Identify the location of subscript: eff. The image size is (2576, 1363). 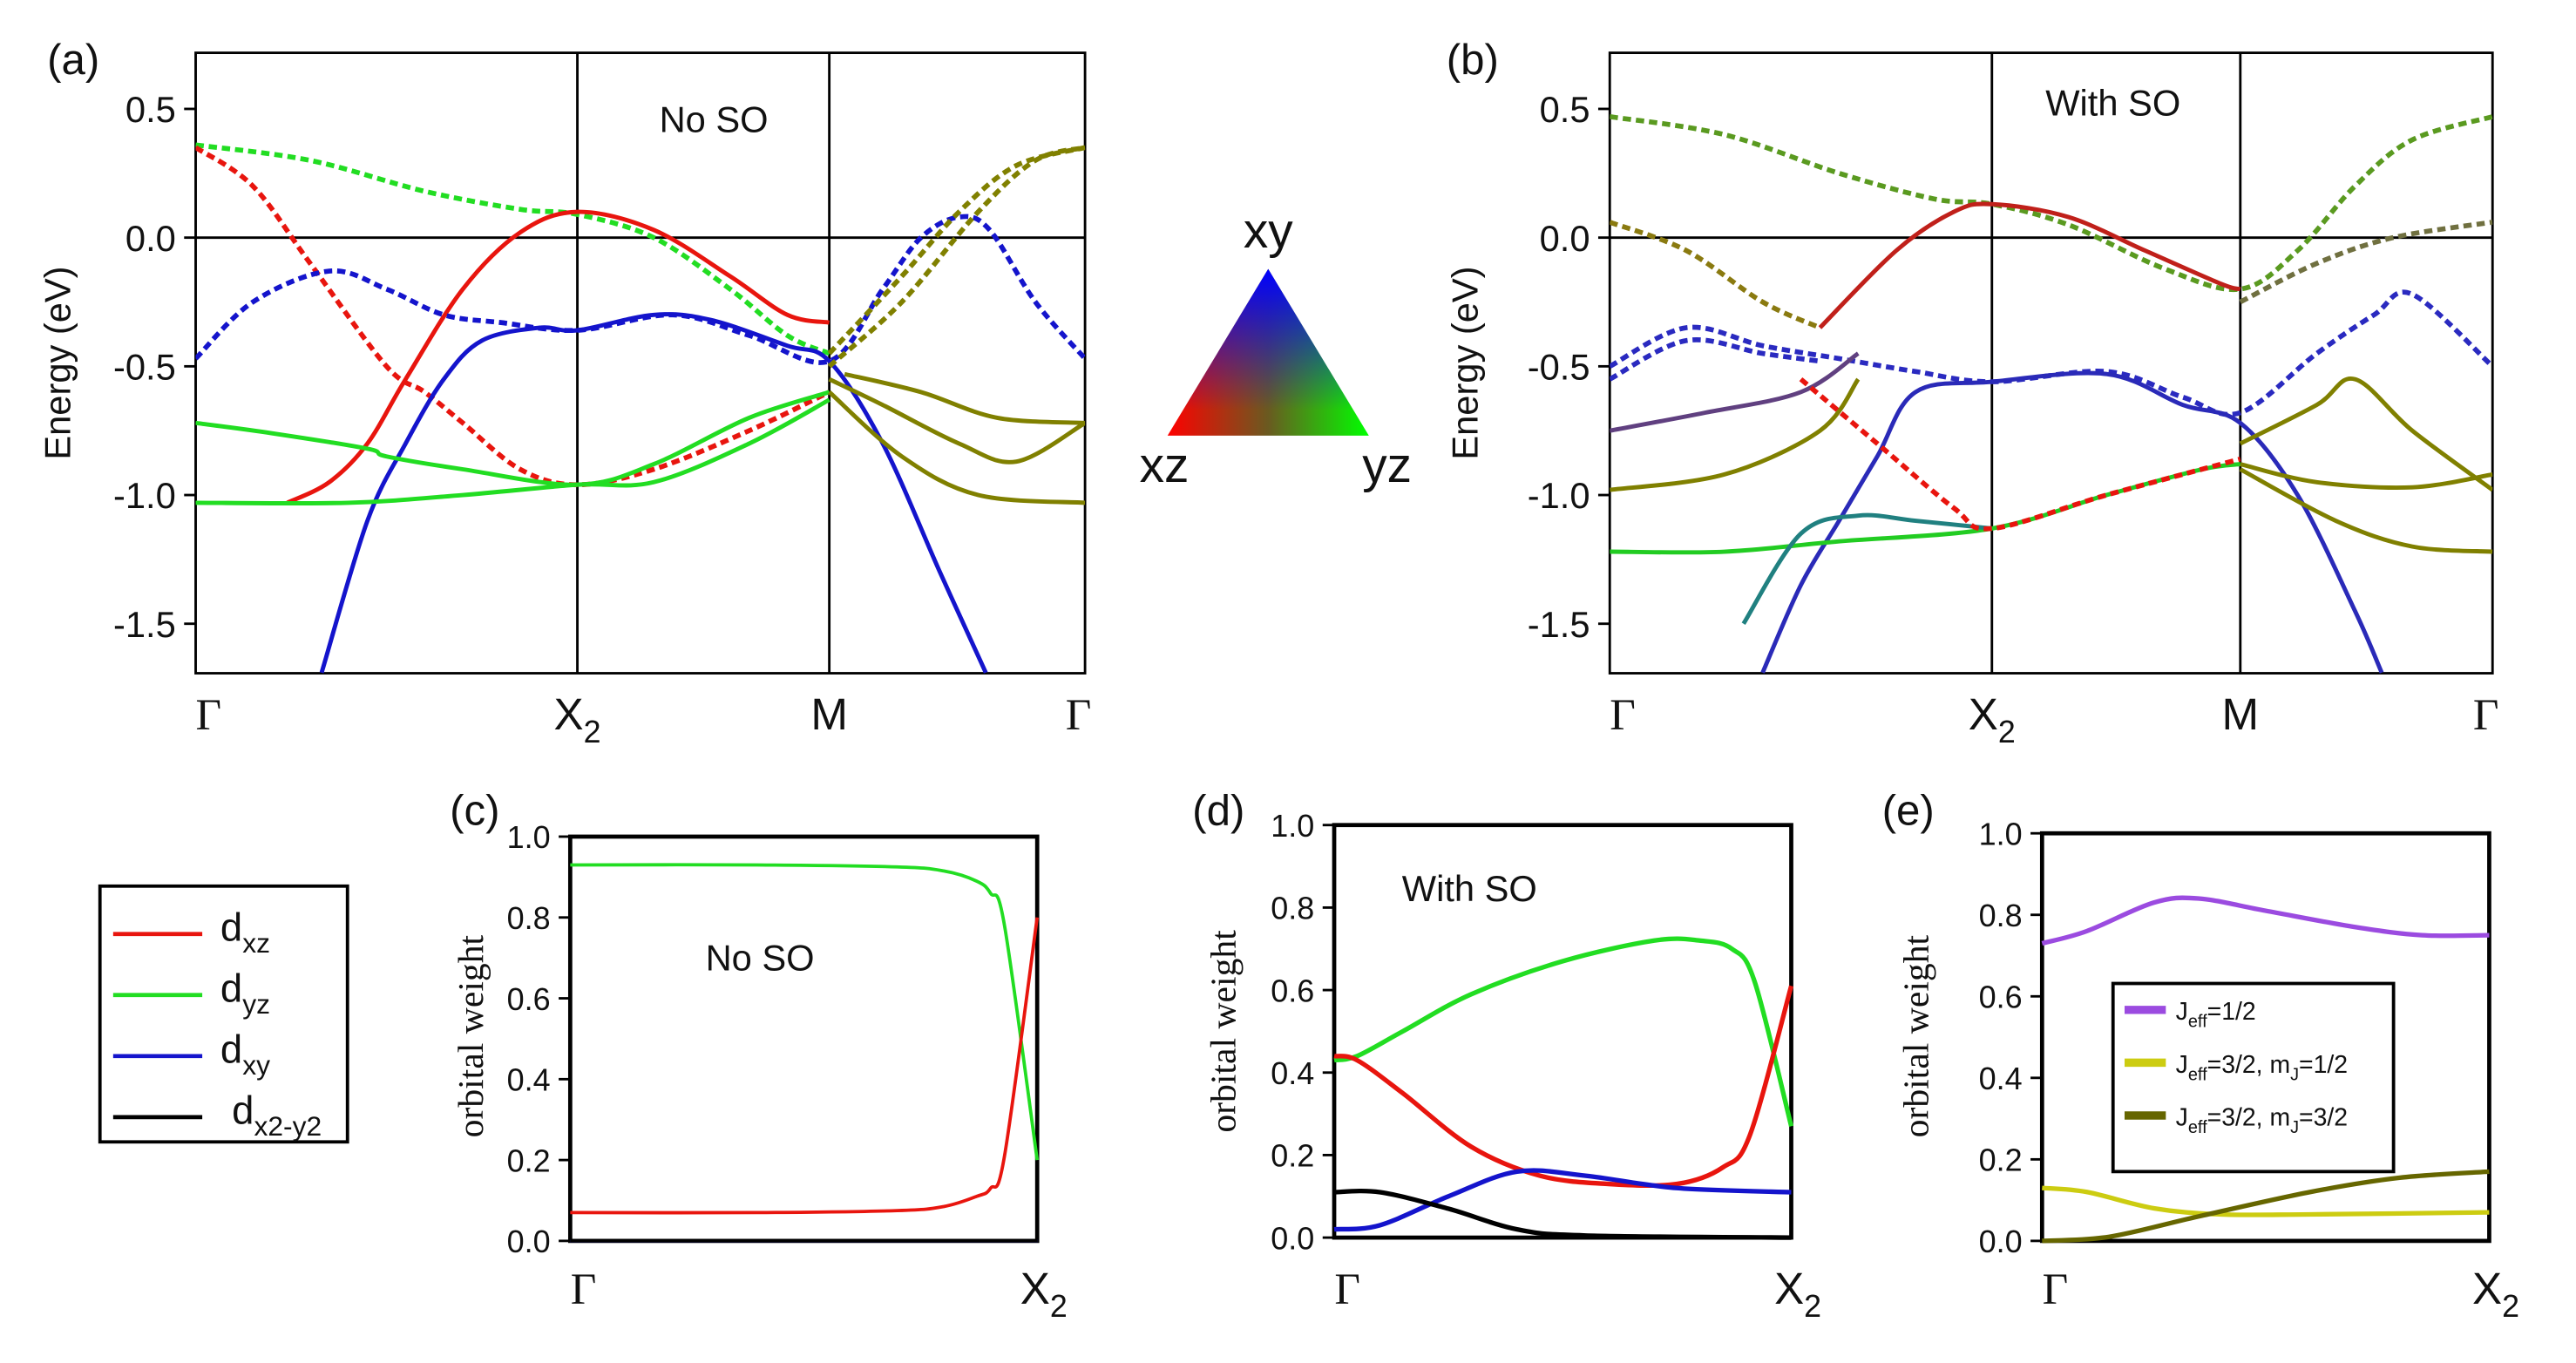
(2198, 1022).